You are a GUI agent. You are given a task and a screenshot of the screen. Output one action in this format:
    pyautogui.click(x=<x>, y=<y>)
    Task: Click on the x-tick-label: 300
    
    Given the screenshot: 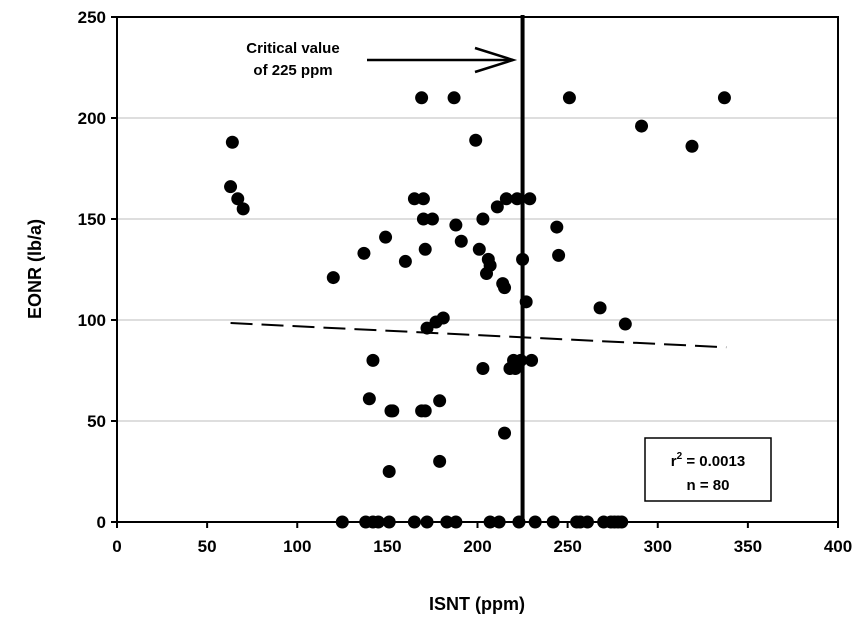 What is the action you would take?
    pyautogui.click(x=658, y=546)
    